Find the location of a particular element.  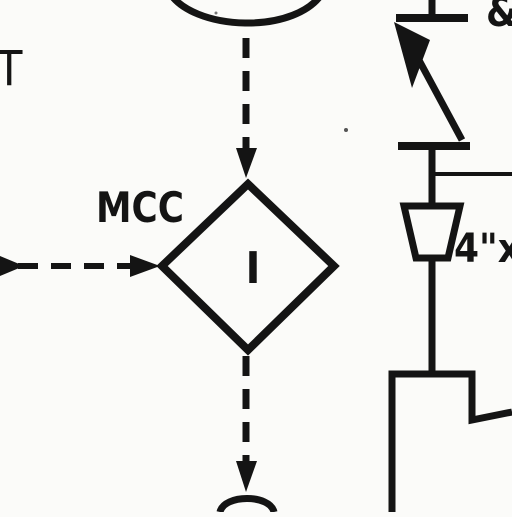

top-instrument-circle is located at coordinates (246, 13).